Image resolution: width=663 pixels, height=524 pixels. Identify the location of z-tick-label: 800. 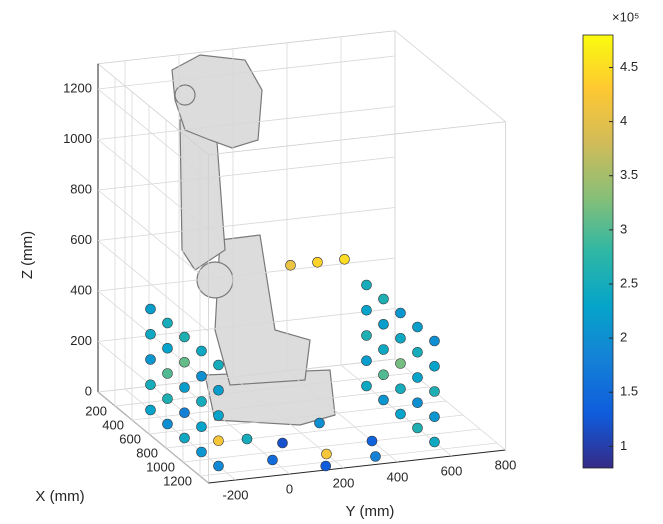
(81, 188).